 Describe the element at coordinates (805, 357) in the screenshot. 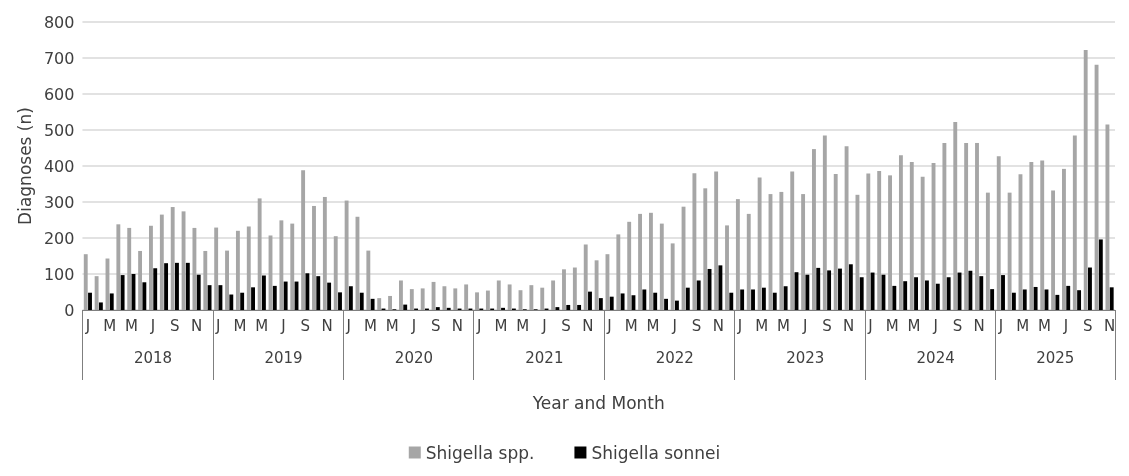

I see `text: 2023` at that location.